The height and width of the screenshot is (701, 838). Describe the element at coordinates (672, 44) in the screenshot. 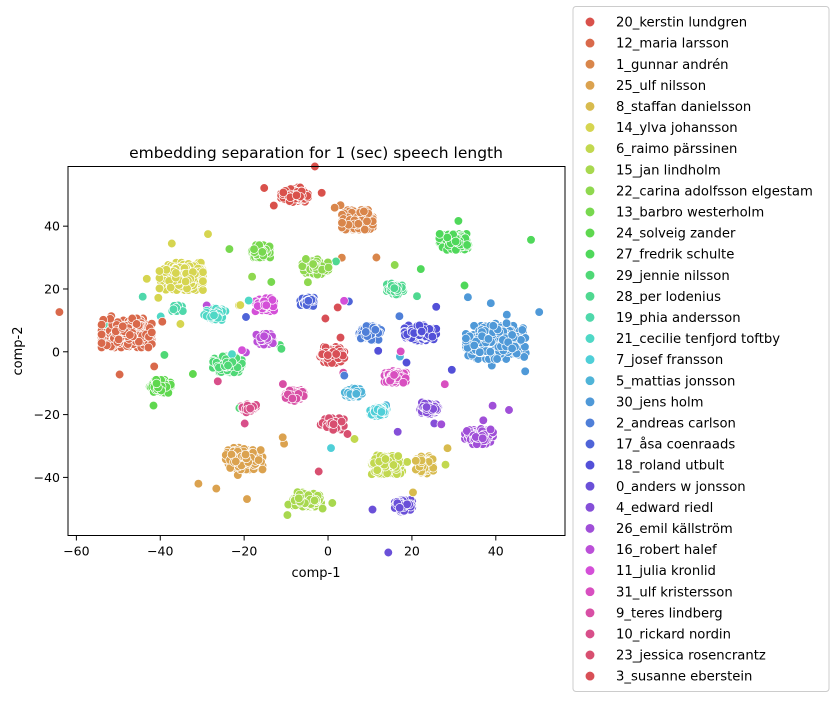

I see `legend-label: 12_maria larsson` at that location.